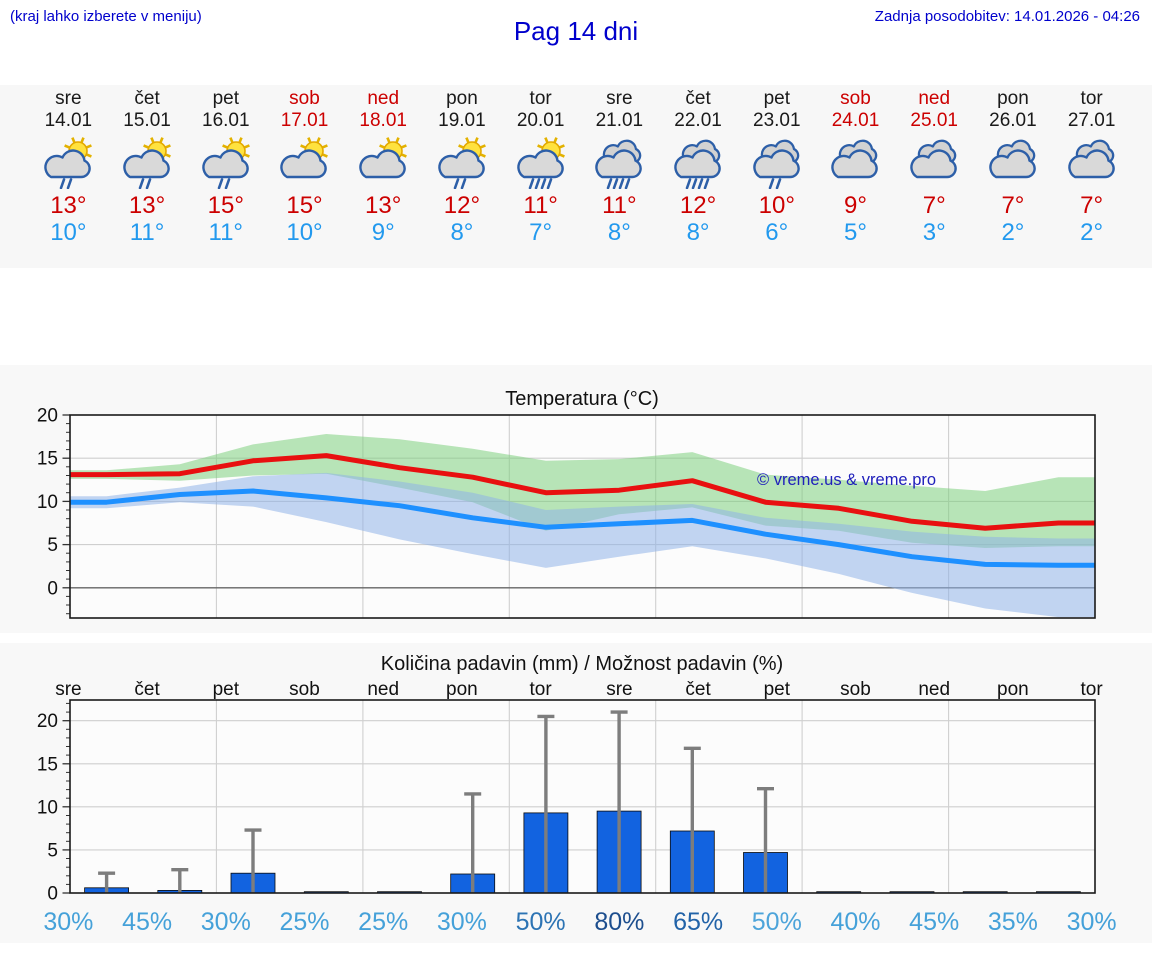 The image size is (1152, 975). What do you see at coordinates (226, 120) in the screenshot?
I see `day-date-label: 16.01` at bounding box center [226, 120].